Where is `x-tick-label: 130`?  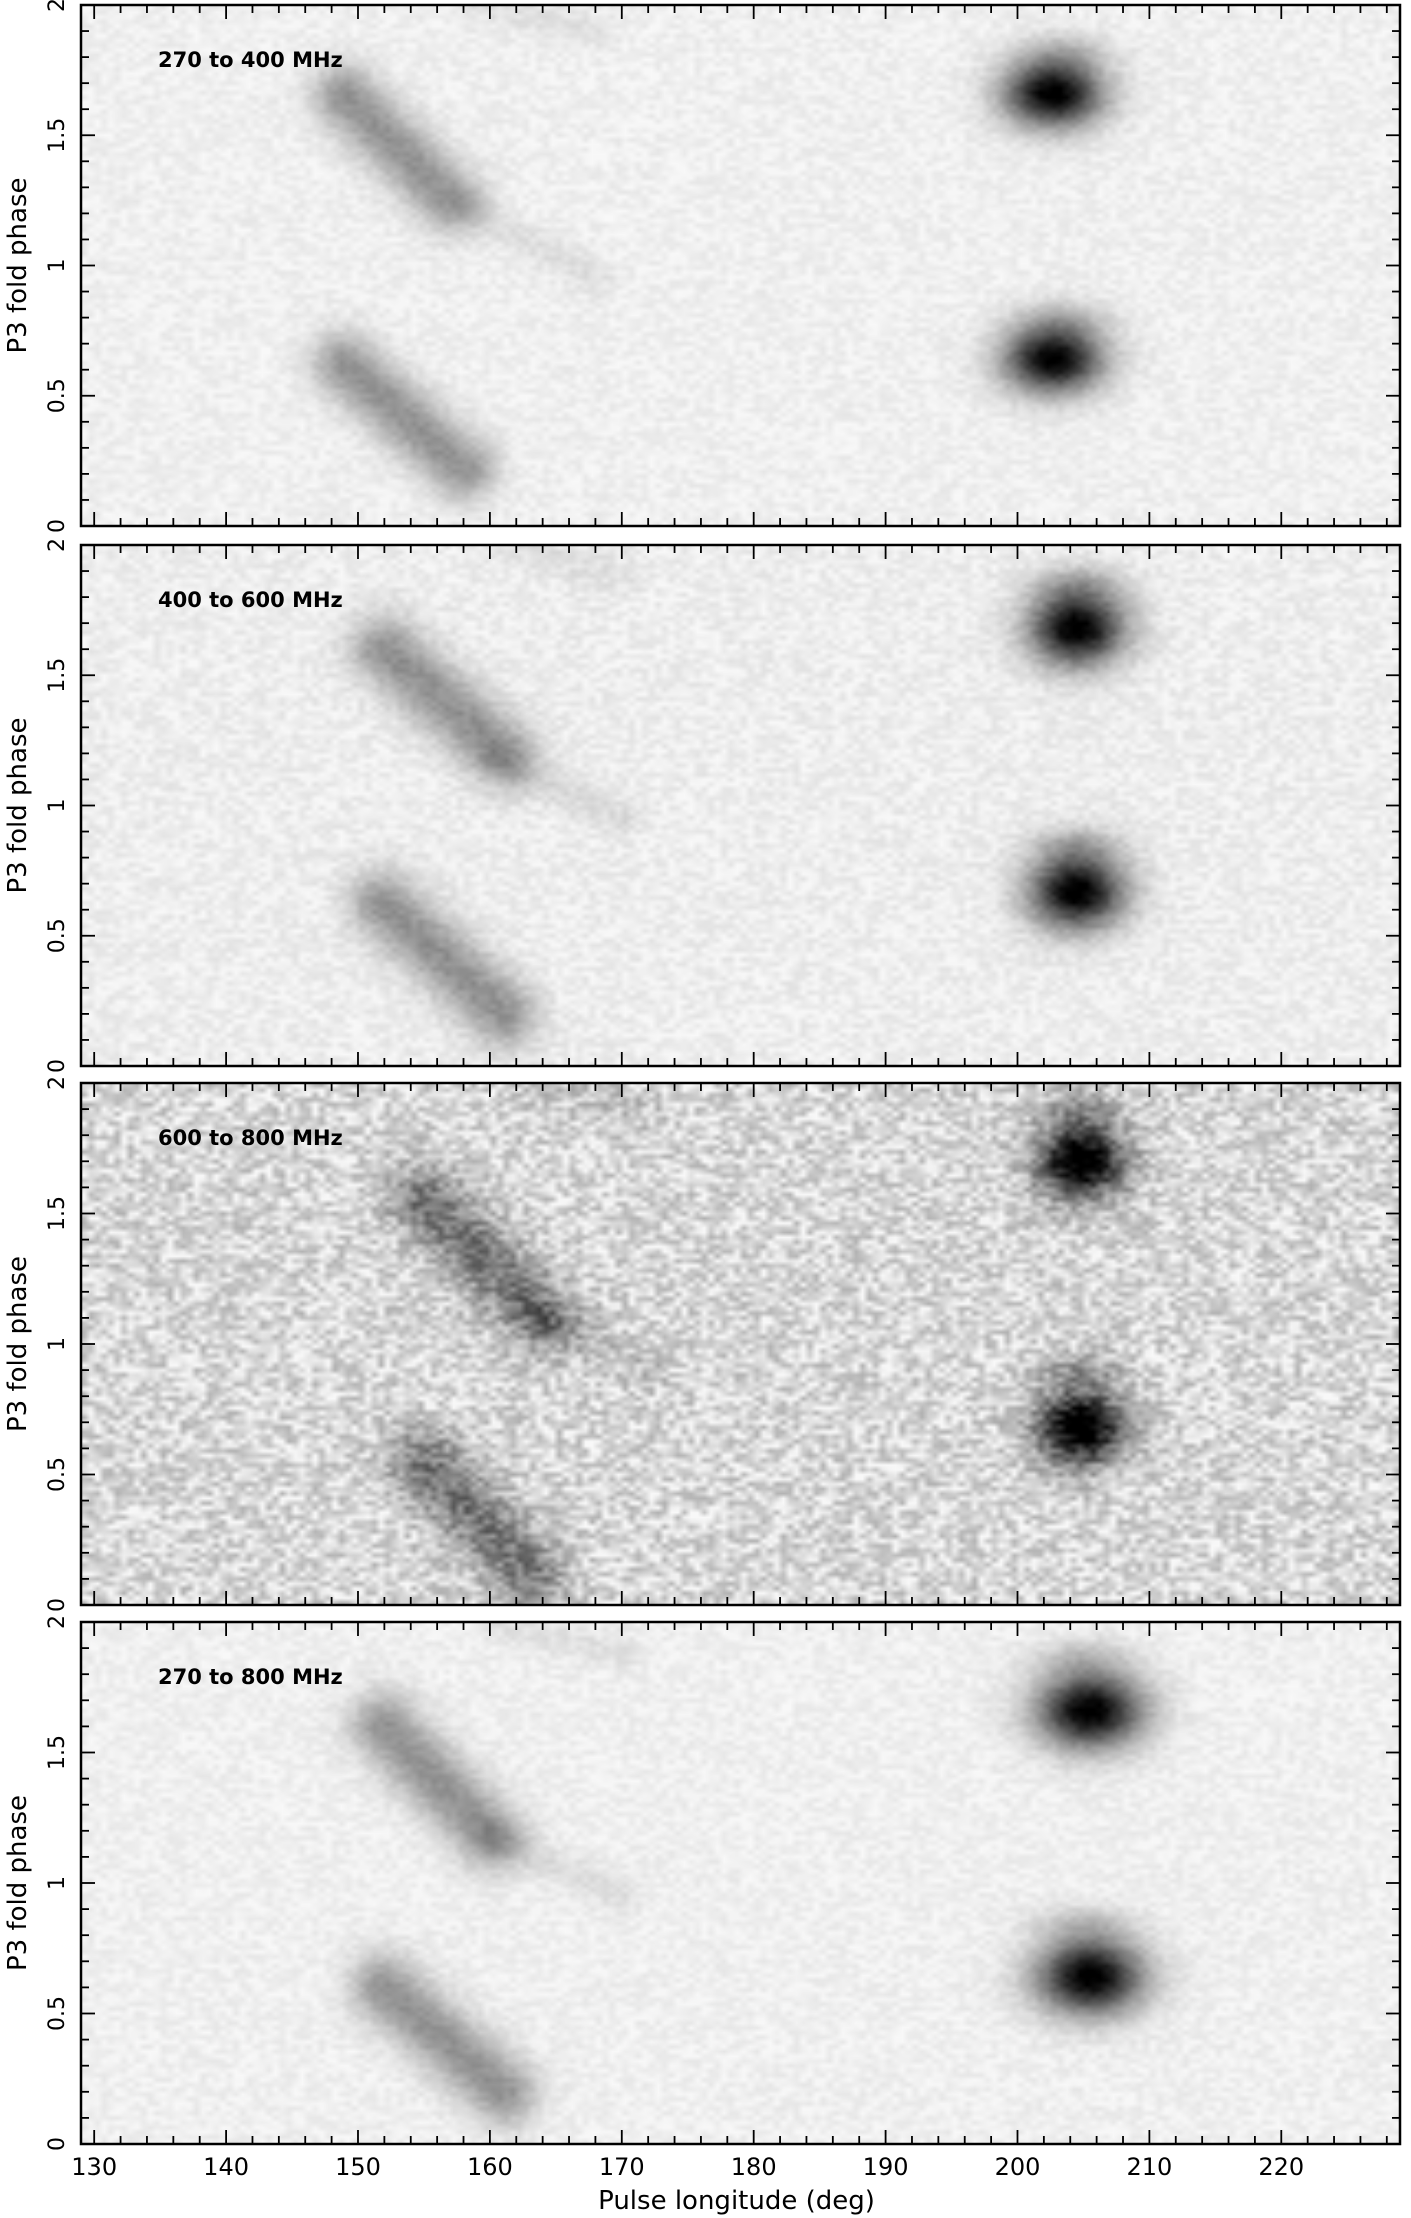
x-tick-label: 130 is located at coordinates (94, 2167).